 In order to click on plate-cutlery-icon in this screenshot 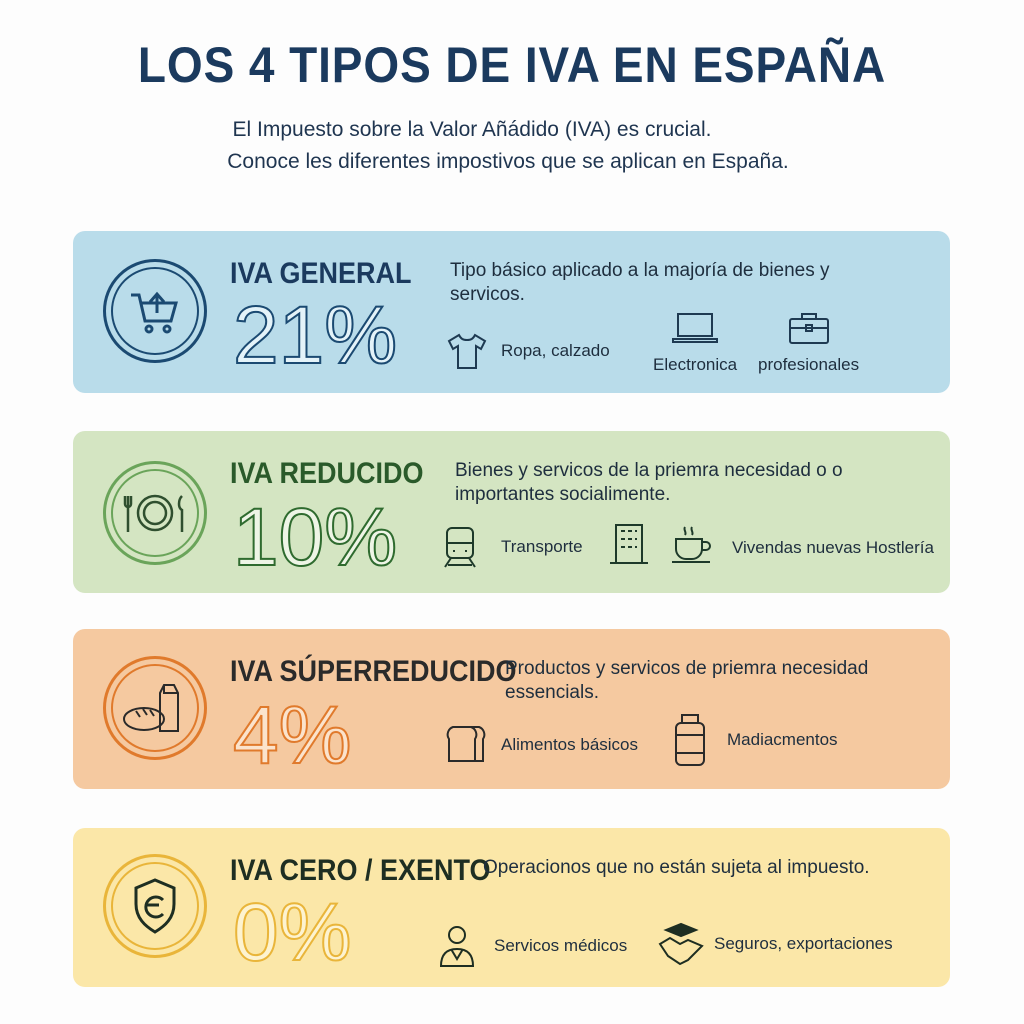, I will do `click(155, 513)`.